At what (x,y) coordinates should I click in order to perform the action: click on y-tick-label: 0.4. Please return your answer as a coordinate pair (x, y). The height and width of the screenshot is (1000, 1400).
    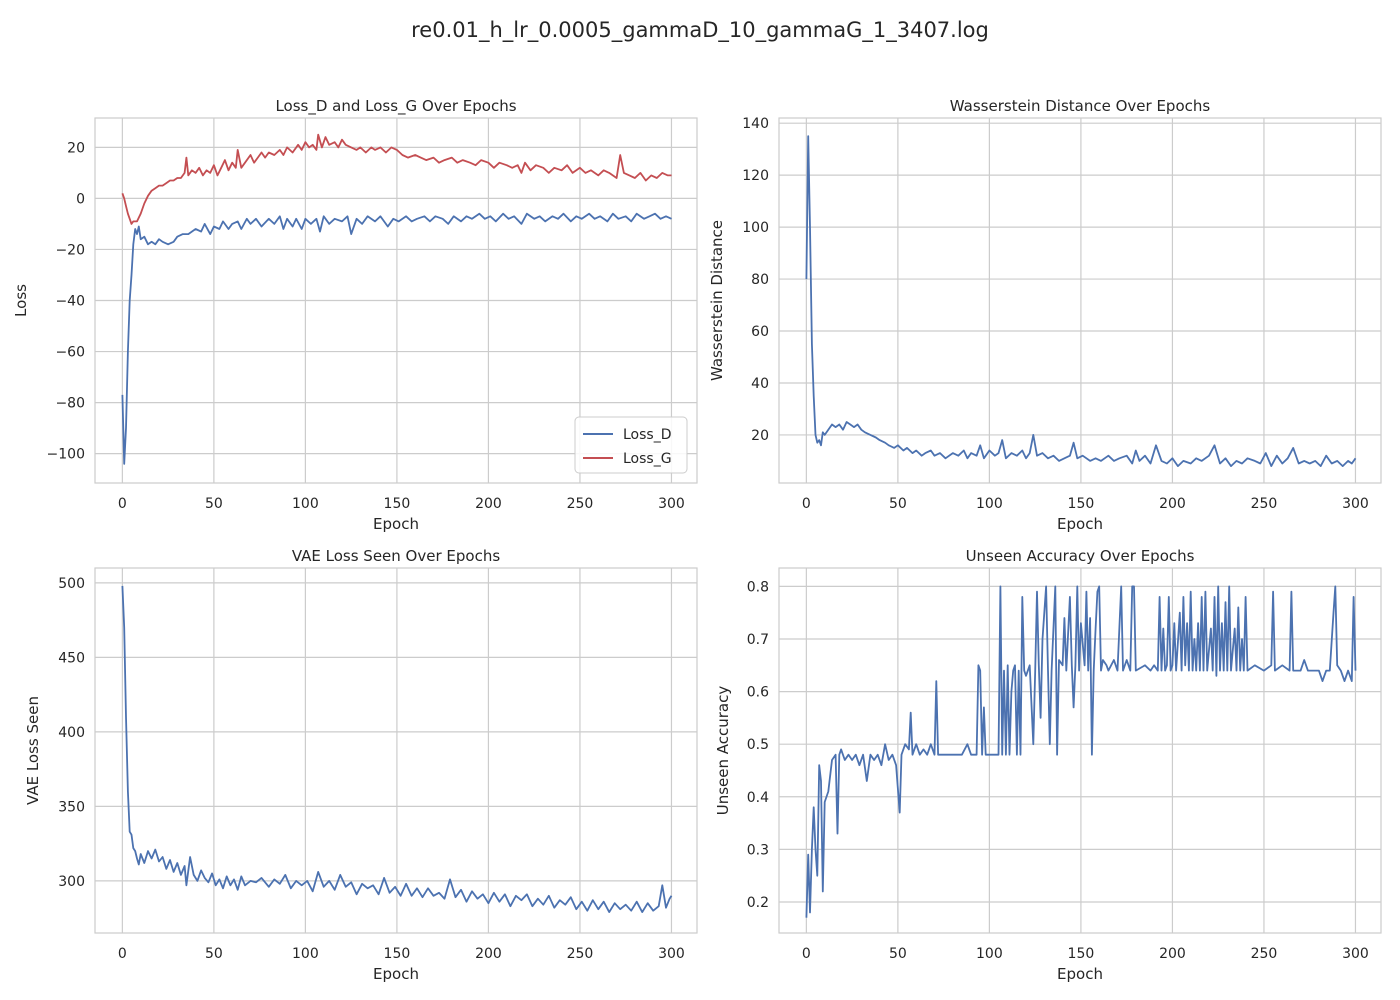
    Looking at the image, I should click on (758, 798).